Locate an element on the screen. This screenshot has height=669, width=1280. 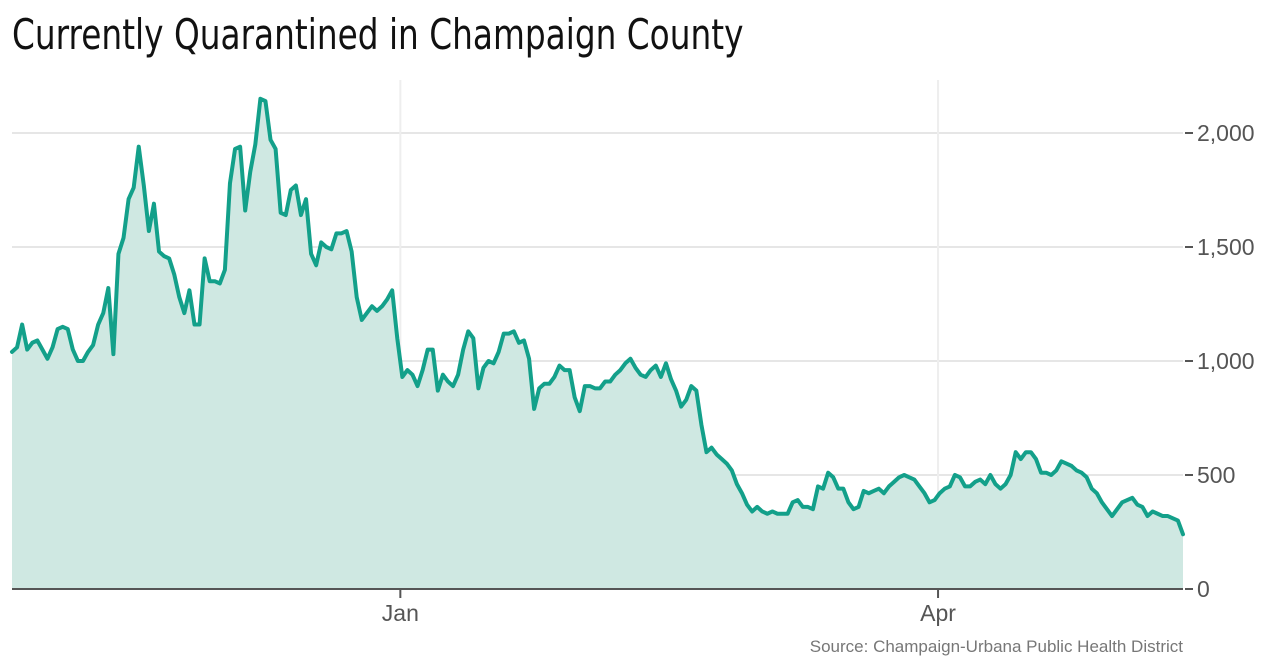
y-tick-label: 1,500 is located at coordinates (1226, 247).